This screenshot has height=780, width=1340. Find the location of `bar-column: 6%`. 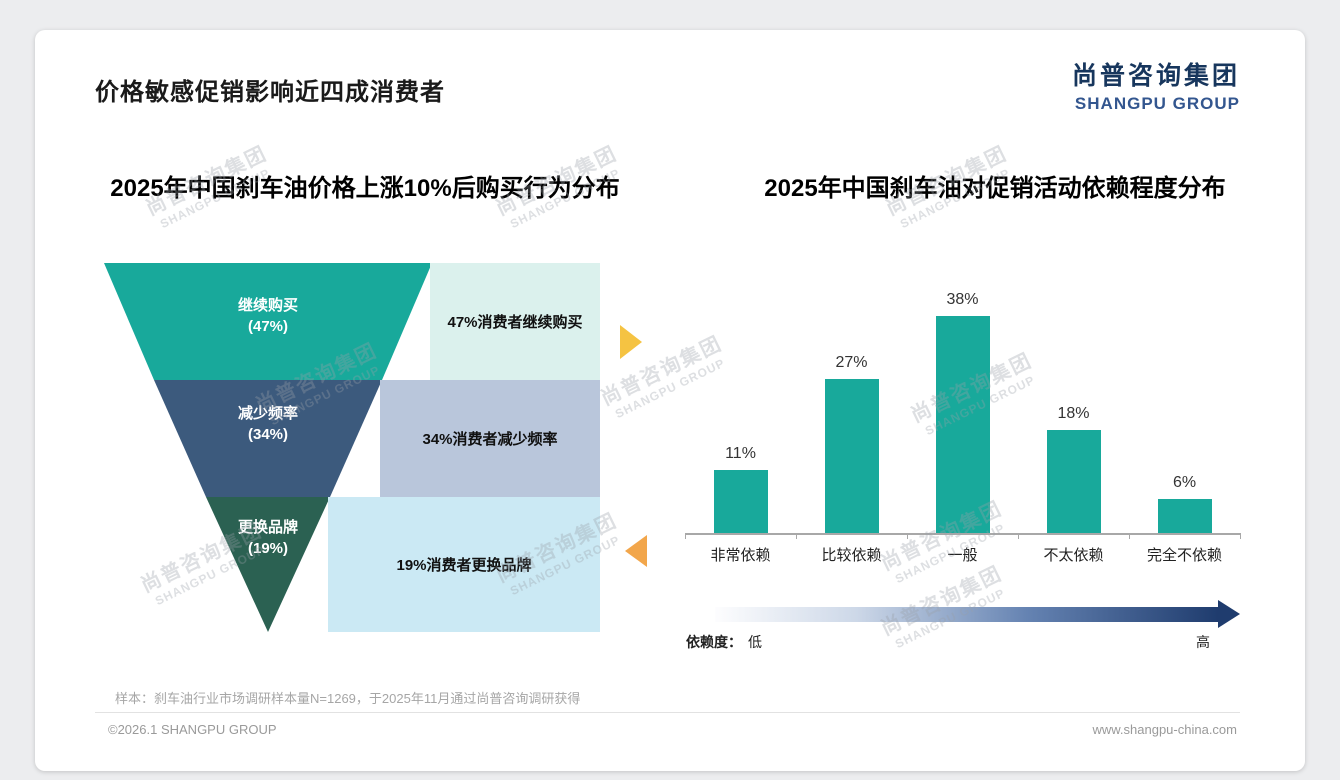

bar-column: 6% is located at coordinates (1184, 503).